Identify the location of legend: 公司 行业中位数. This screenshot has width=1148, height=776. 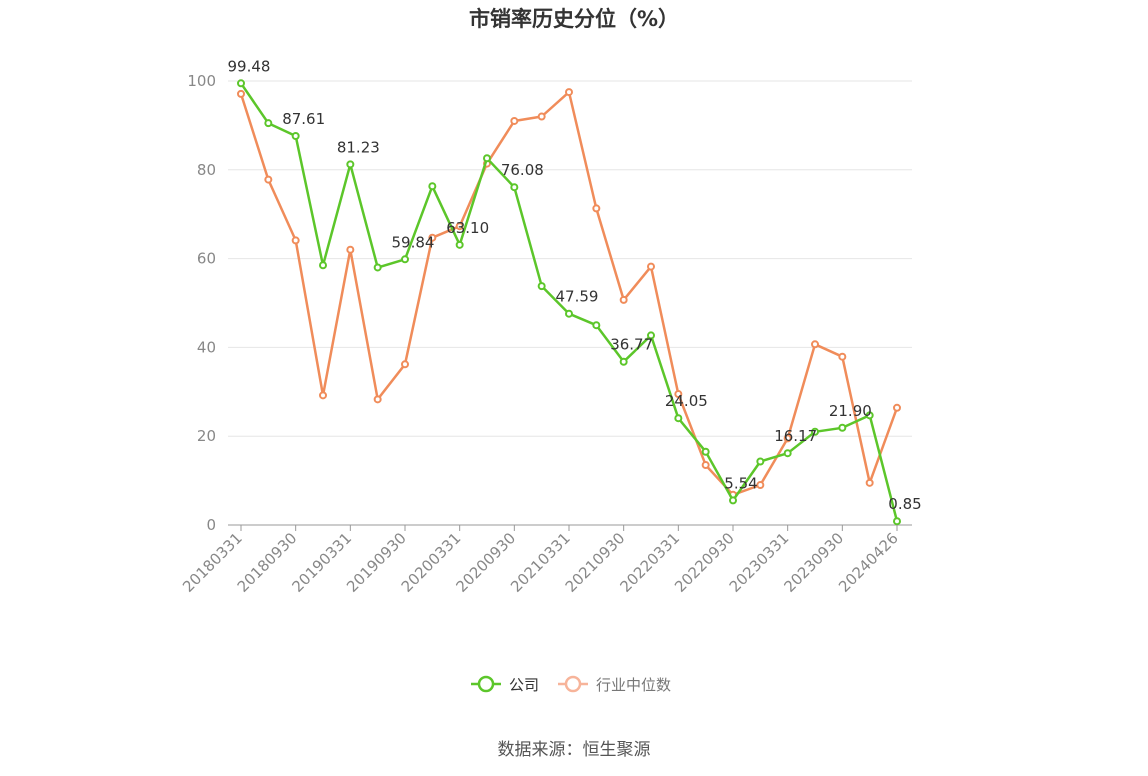
(571, 684).